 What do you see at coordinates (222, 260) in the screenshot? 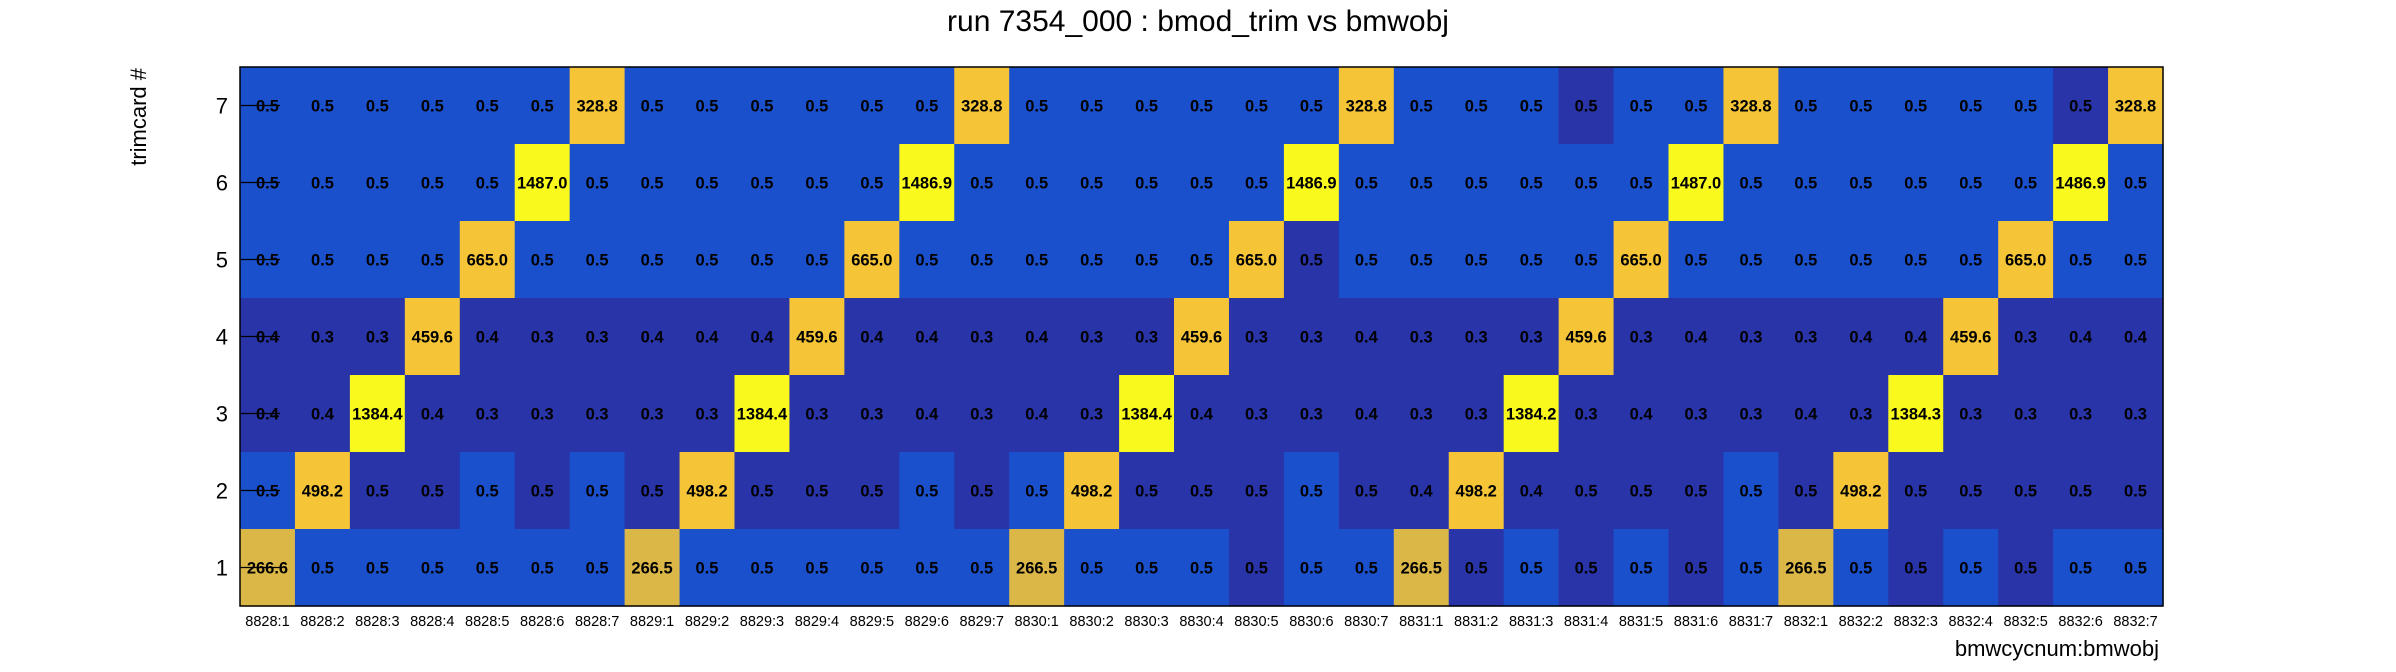
I see `y-tick-label: 5` at bounding box center [222, 260].